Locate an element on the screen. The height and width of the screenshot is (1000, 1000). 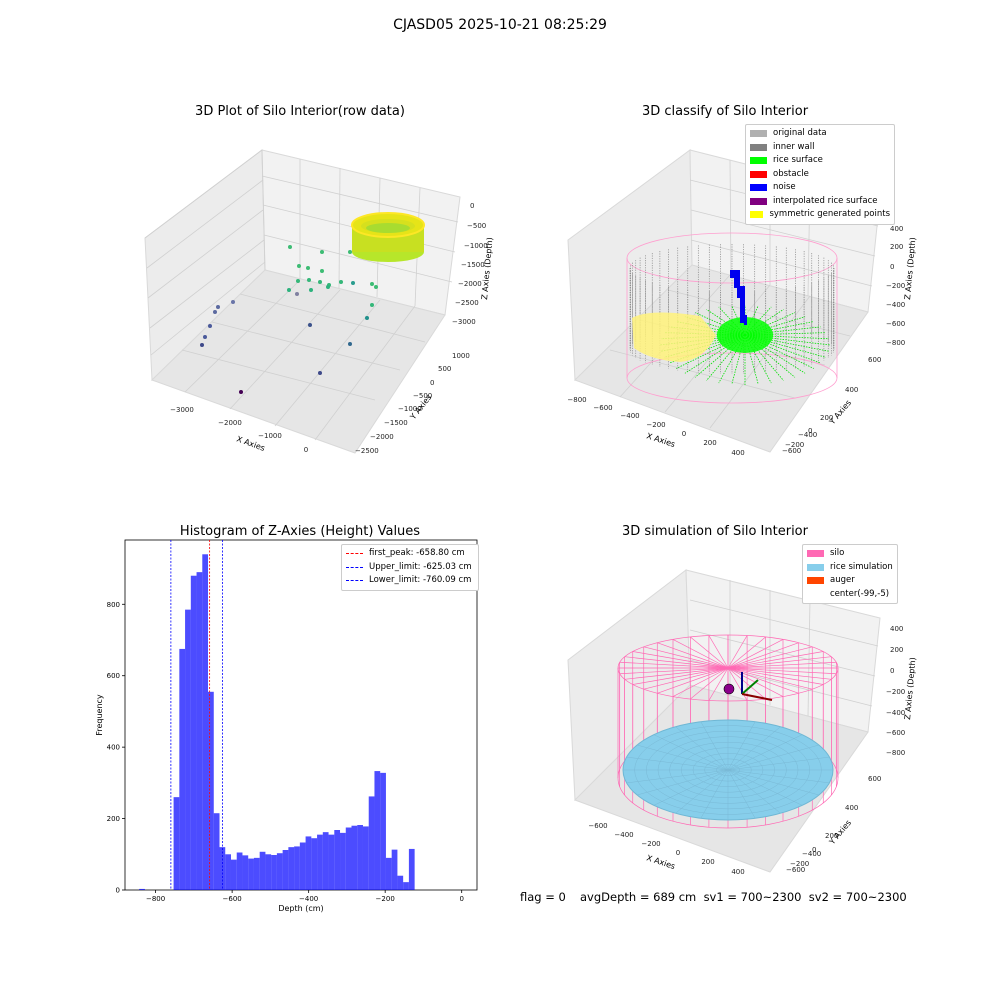
p1-xtick: −3000 is located at coordinates (182, 410).